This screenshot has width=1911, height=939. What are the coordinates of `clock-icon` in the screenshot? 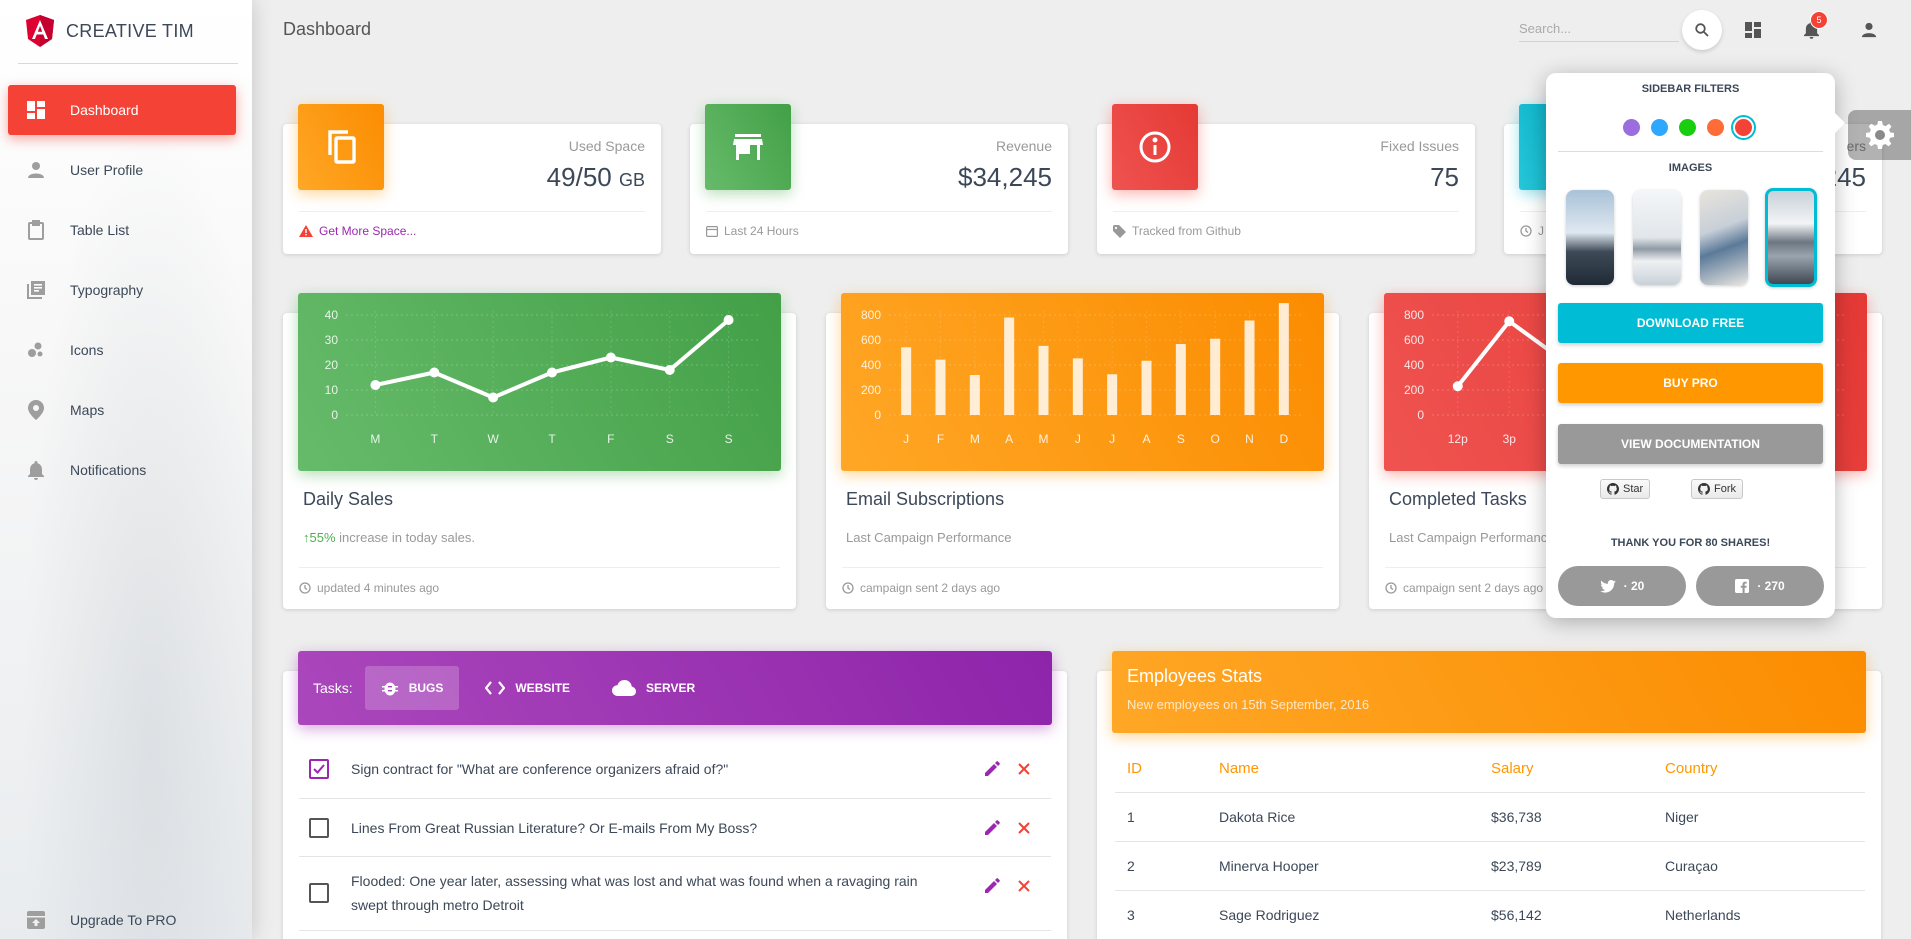 It's located at (305, 588).